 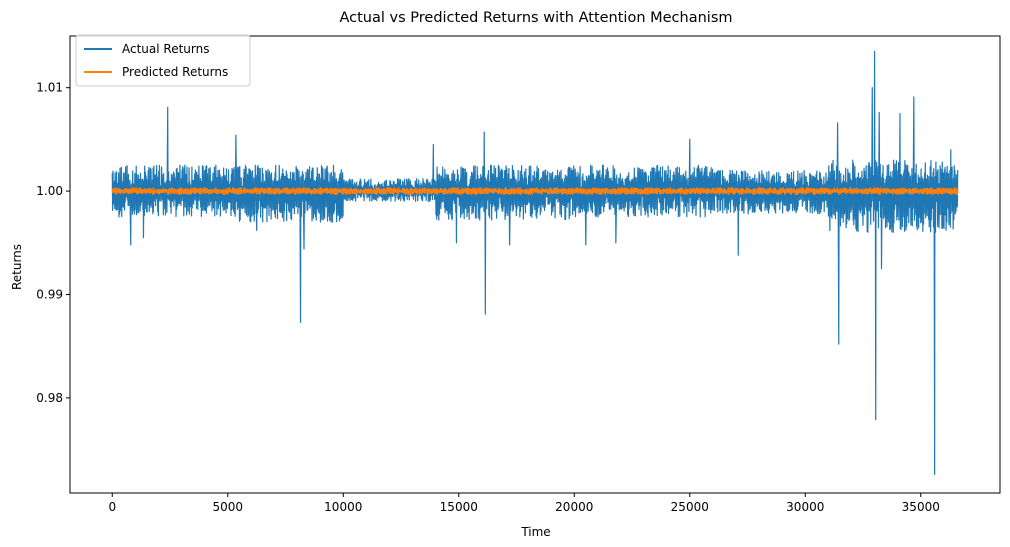 What do you see at coordinates (49, 398) in the screenshot?
I see `y-tick-label: 0.98` at bounding box center [49, 398].